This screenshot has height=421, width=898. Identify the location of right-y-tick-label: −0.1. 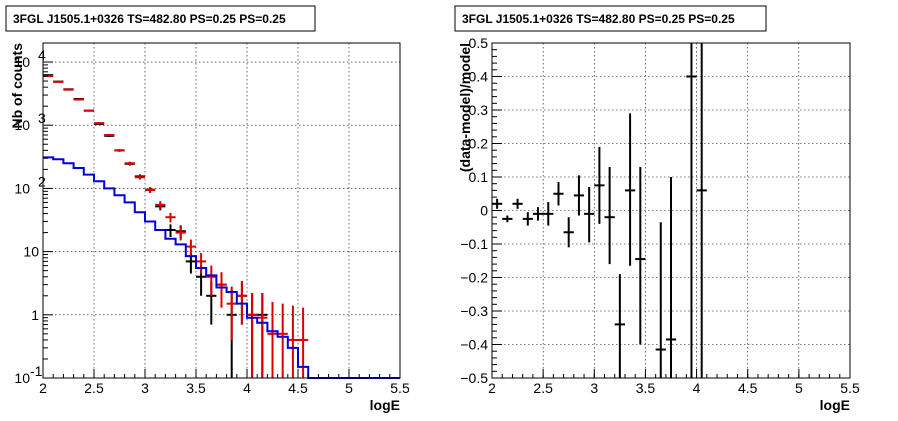
(474, 244).